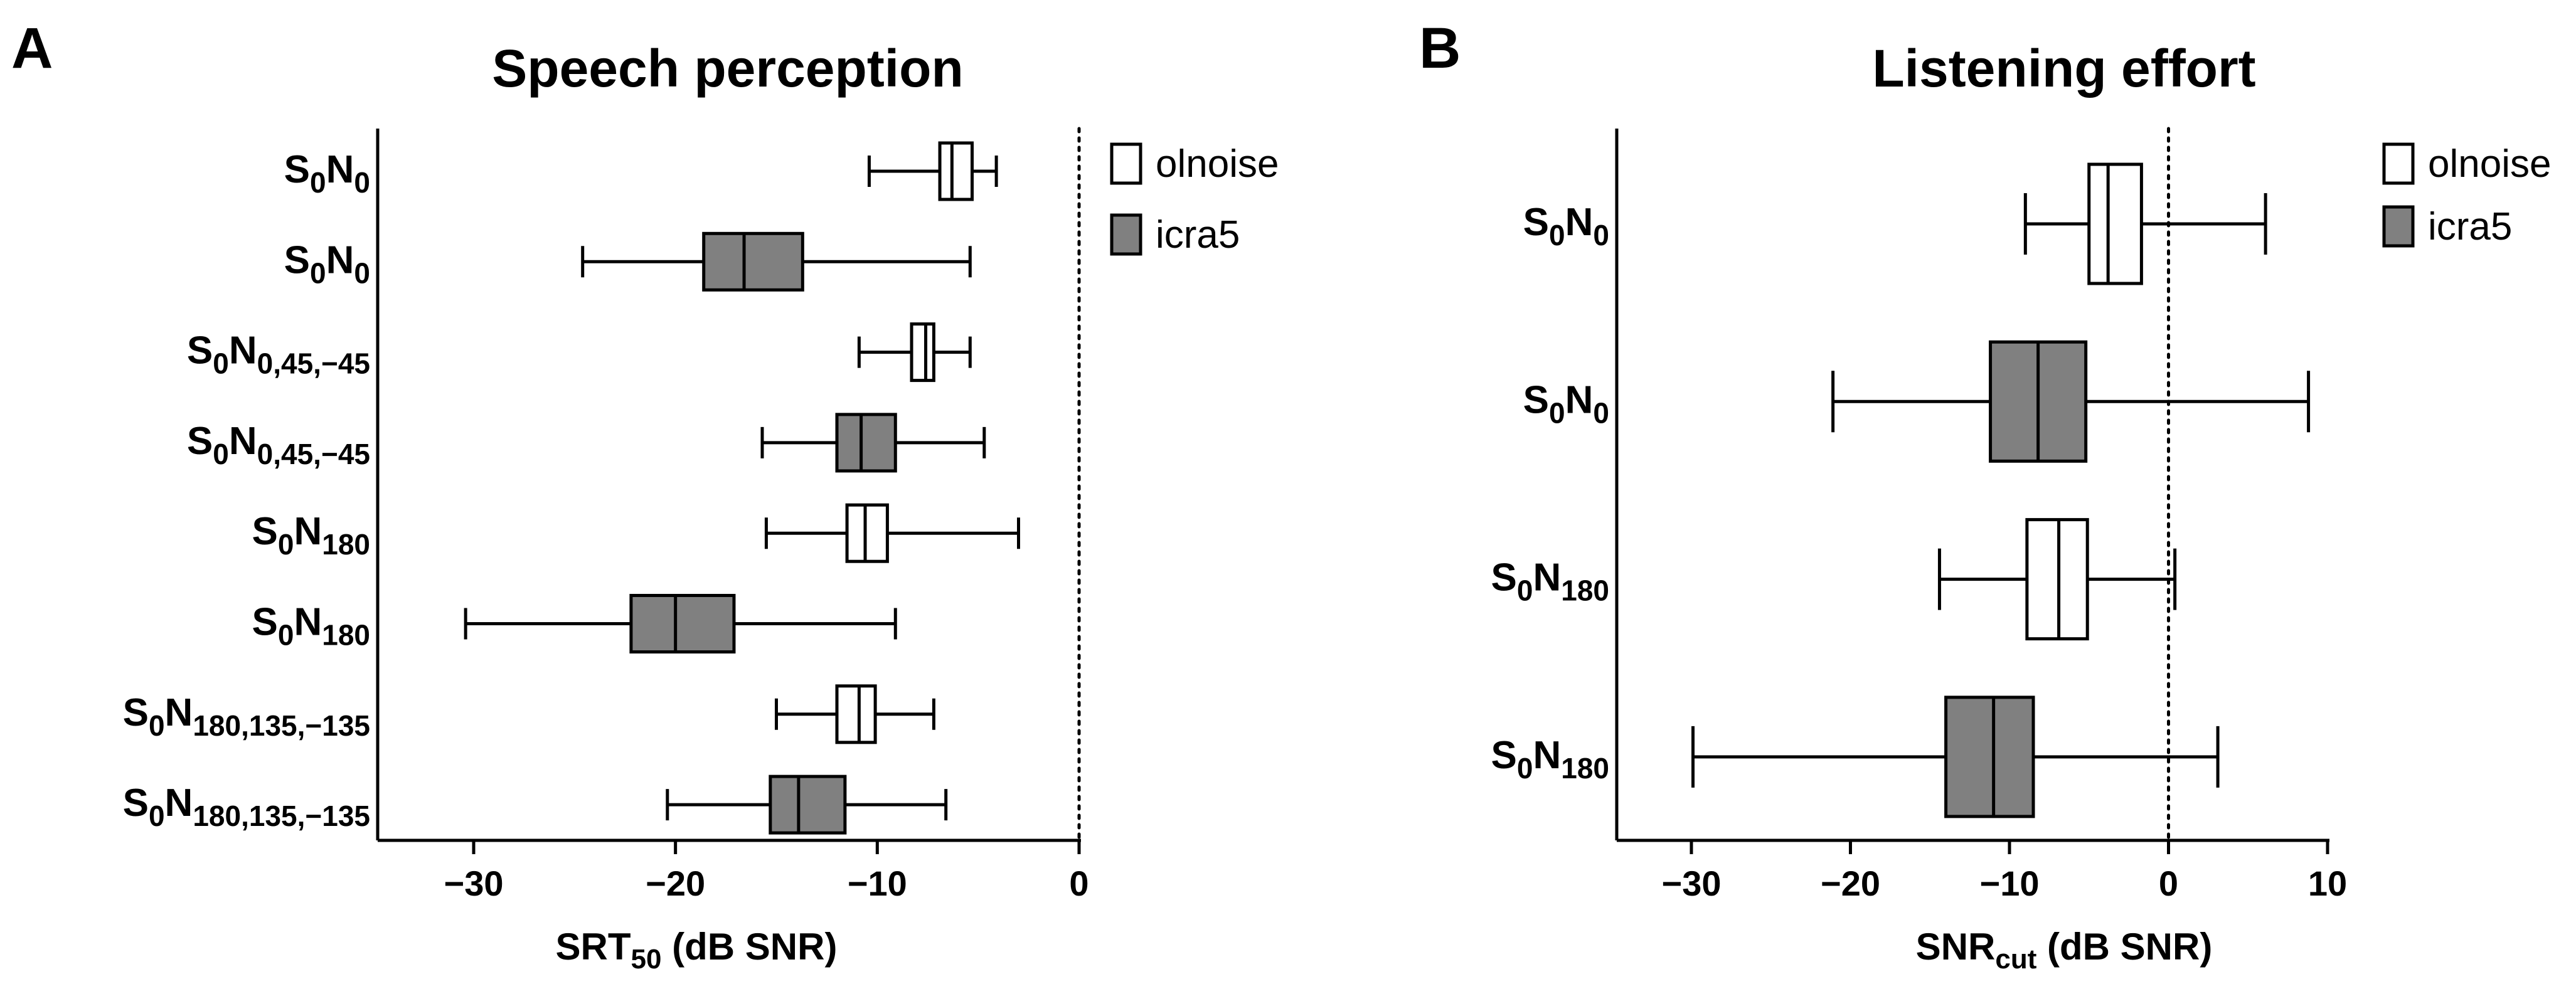  I want to click on panel-b-x-tick-label: 10, so click(2327, 883).